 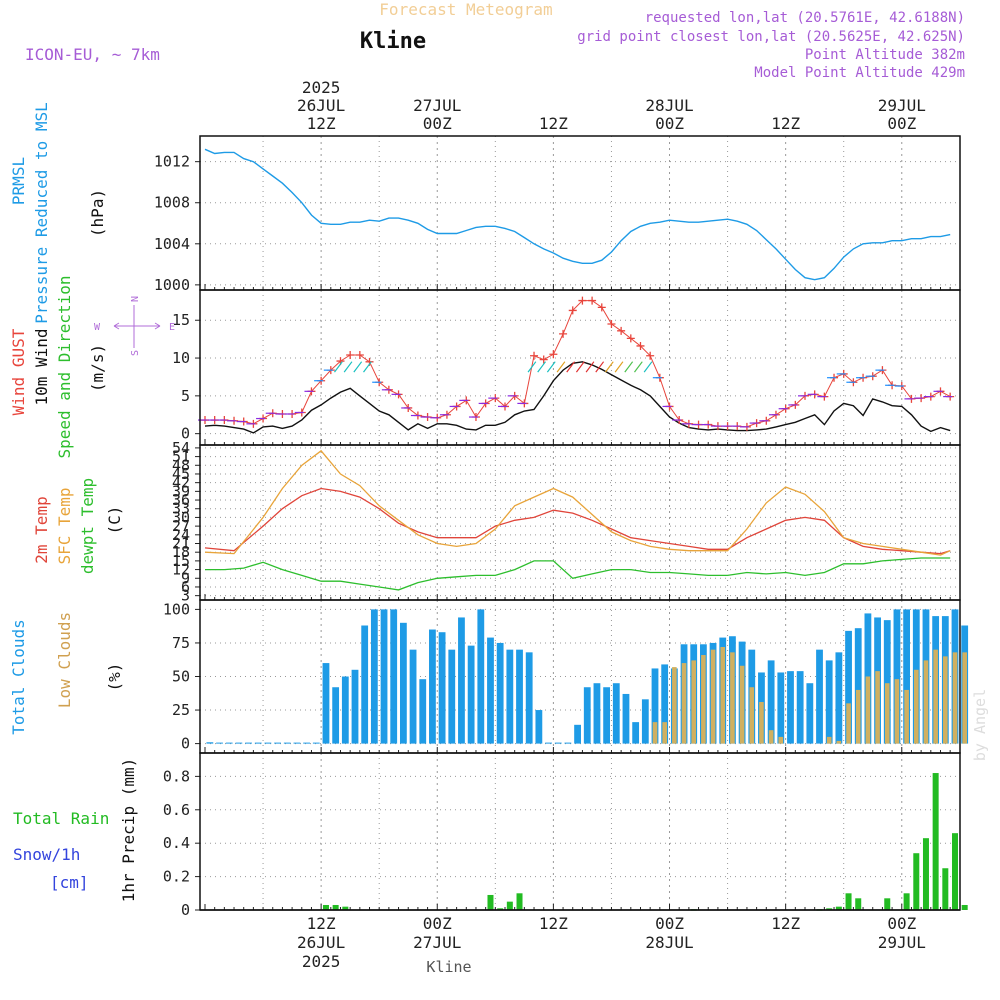 What do you see at coordinates (97, 368) in the screenshot?
I see `axis-title-ms: (m/s)` at bounding box center [97, 368].